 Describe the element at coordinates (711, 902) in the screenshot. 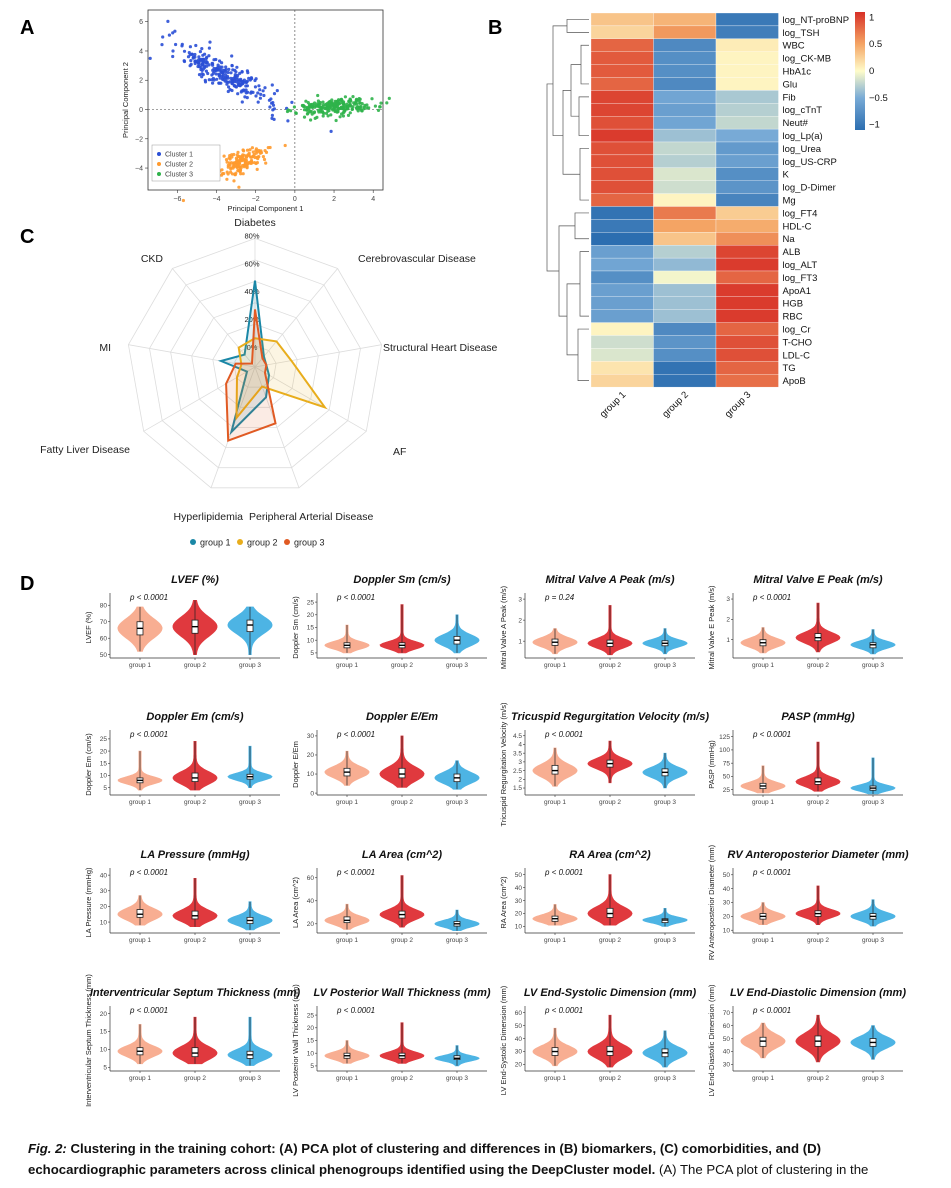

I see `violin-ylabel: RV Anteroposterior Diameter (mm)` at that location.